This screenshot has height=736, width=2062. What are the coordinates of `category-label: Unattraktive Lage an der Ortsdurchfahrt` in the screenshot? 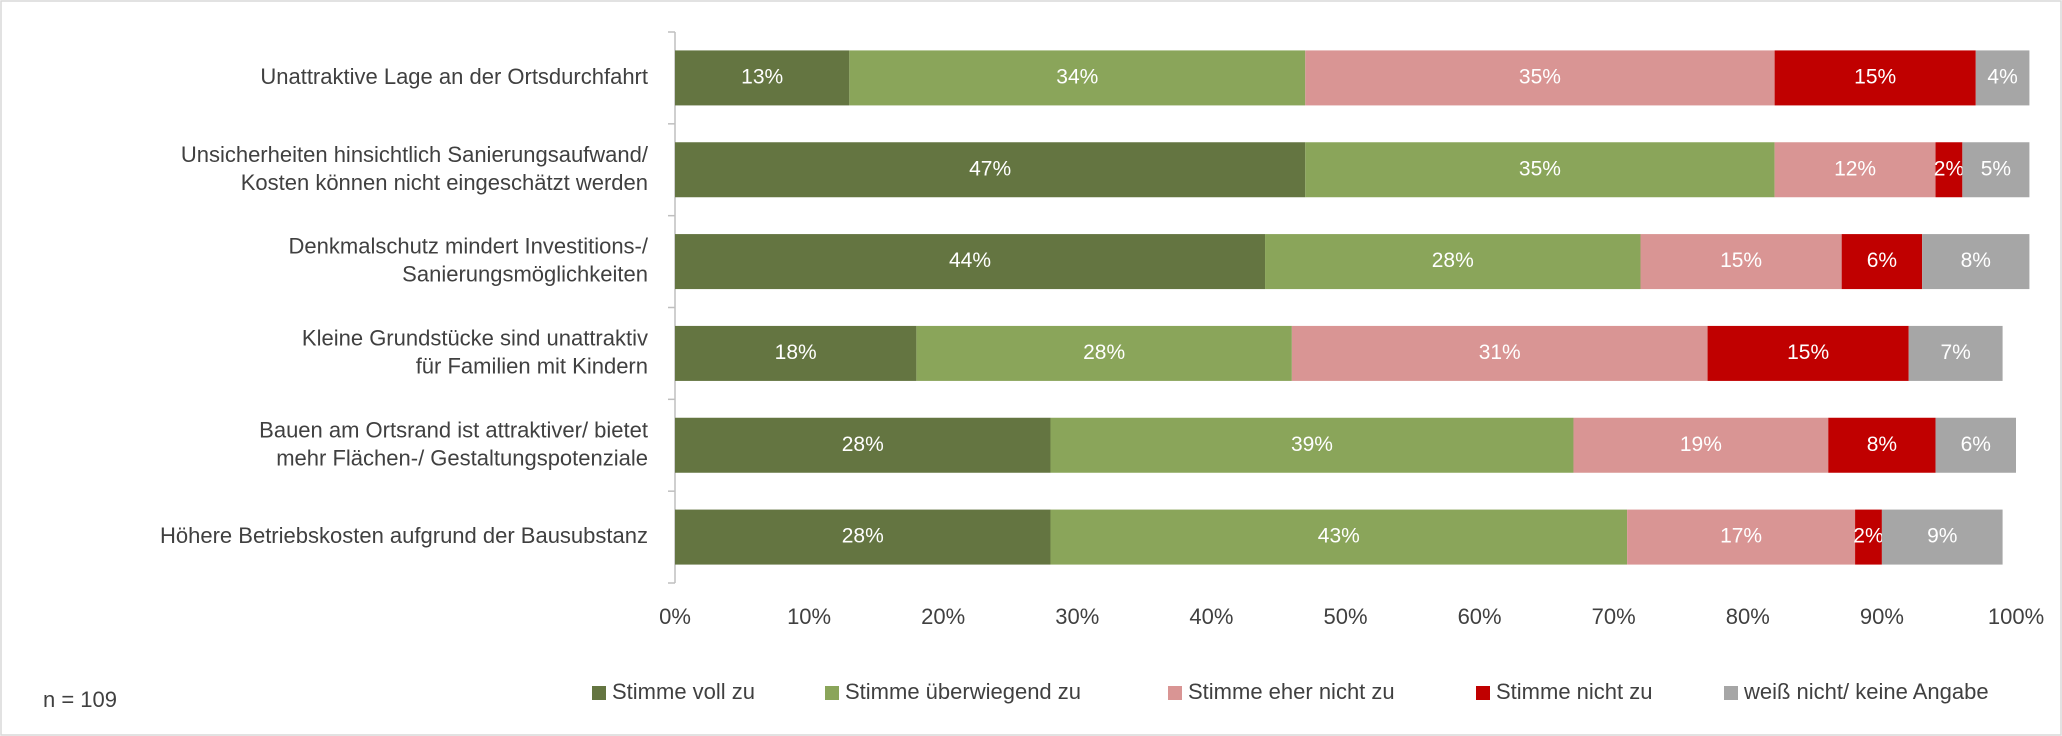 It's located at (454, 76).